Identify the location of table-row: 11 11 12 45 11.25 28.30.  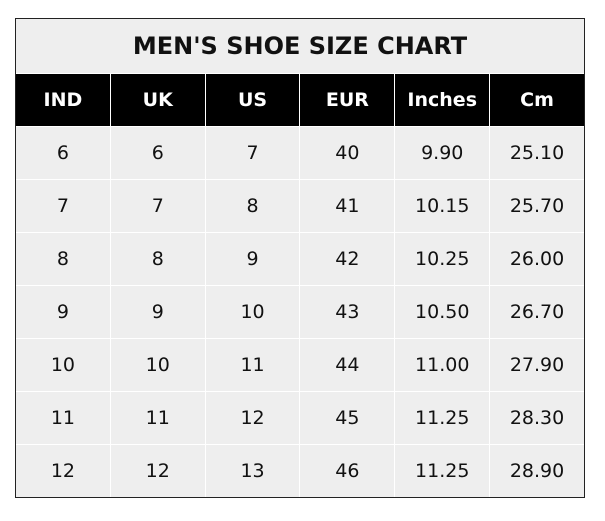
(300, 417).